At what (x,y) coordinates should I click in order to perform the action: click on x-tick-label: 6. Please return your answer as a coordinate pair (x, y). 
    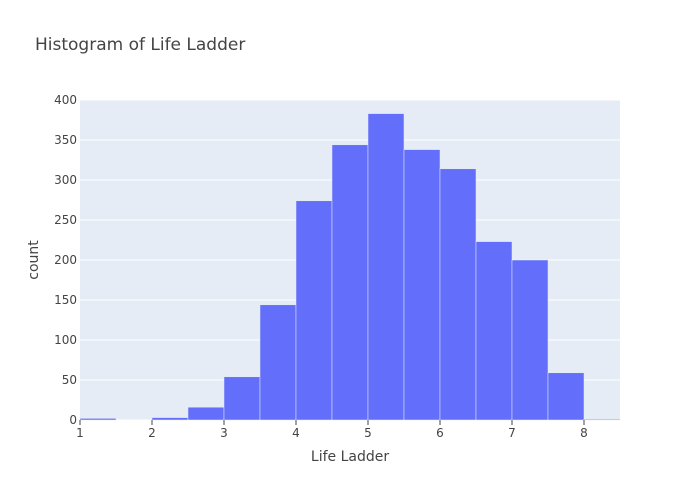
    Looking at the image, I should click on (440, 433).